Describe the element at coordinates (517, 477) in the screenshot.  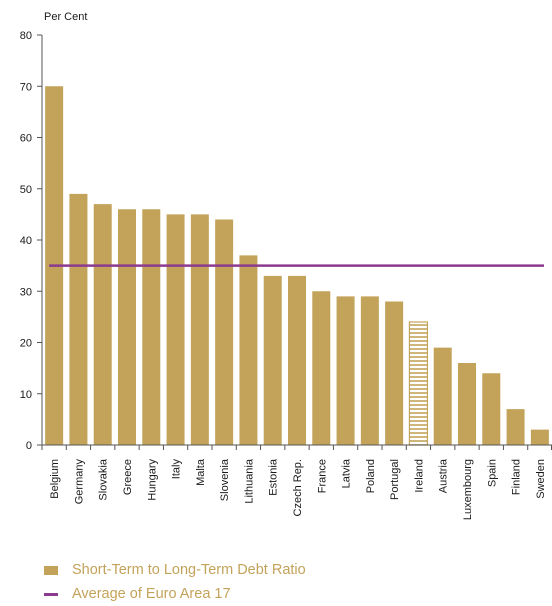
I see `x-category-label: Finland` at that location.